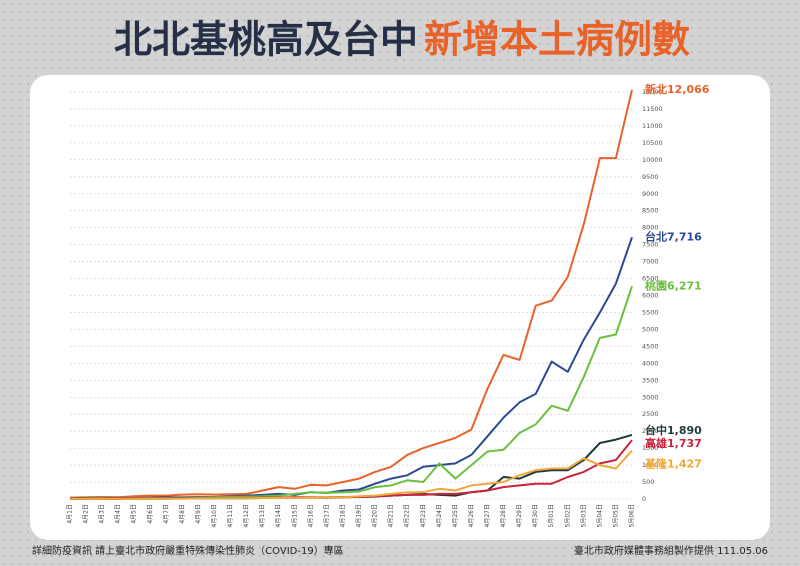 Image resolution: width=800 pixels, height=566 pixels. I want to click on y-tick-label: 1500, so click(650, 448).